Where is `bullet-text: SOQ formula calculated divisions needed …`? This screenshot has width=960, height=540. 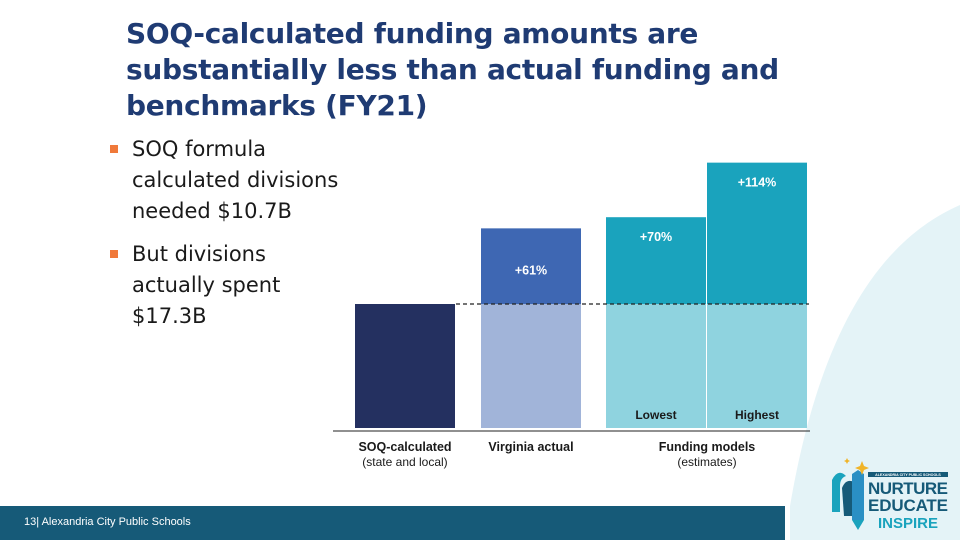 bullet-text: SOQ formula calculated divisions needed … is located at coordinates (235, 180).